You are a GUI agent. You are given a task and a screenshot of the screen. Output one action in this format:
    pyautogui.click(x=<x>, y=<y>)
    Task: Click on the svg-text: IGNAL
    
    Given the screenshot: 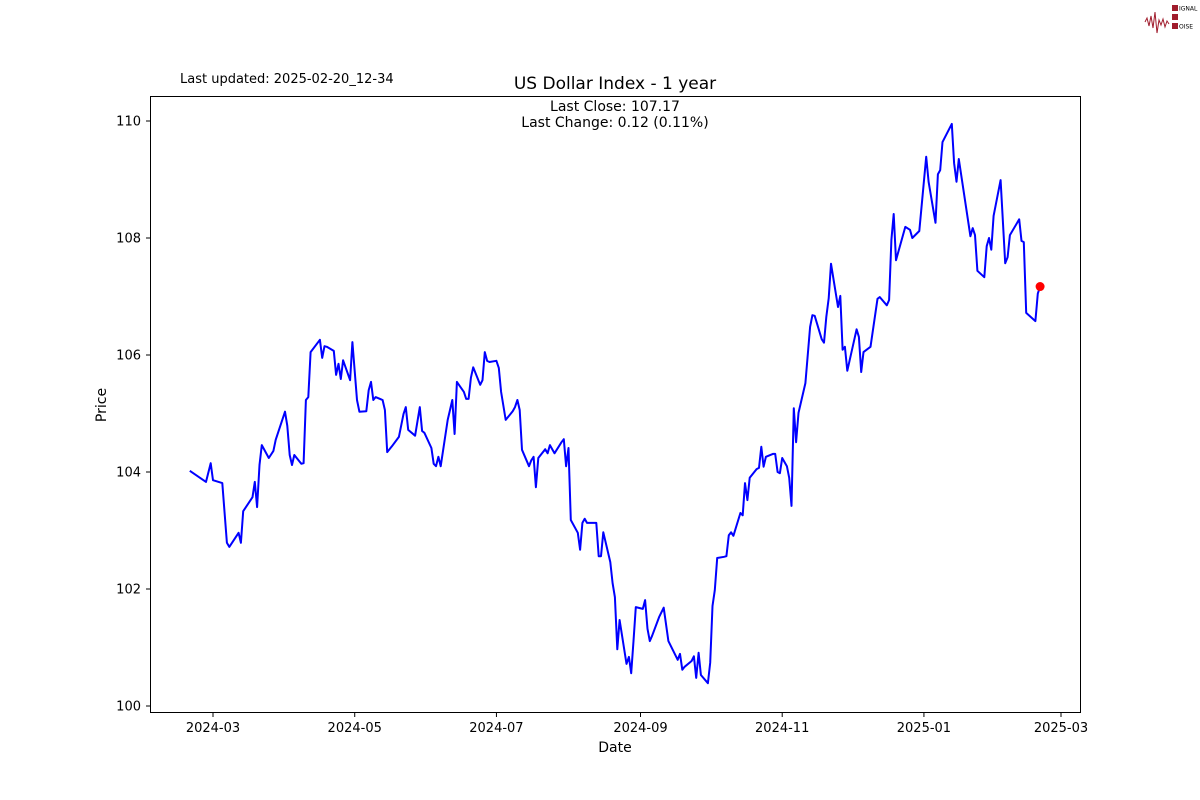 What is the action you would take?
    pyautogui.click(x=1188, y=9)
    